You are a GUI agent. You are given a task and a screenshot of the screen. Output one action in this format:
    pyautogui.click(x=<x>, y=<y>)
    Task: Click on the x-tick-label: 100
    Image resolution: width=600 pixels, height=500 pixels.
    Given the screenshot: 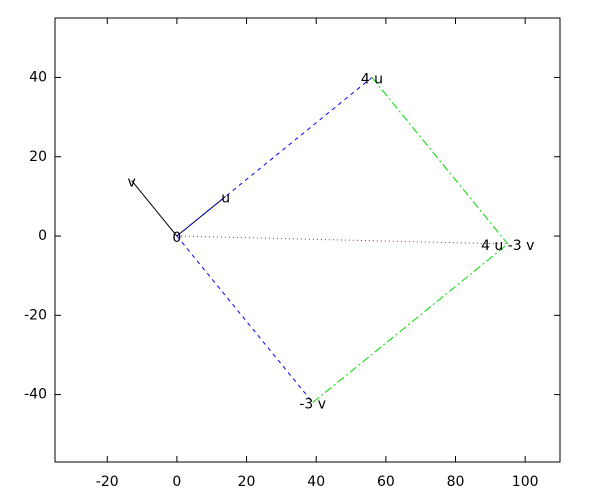 What is the action you would take?
    pyautogui.click(x=525, y=482)
    